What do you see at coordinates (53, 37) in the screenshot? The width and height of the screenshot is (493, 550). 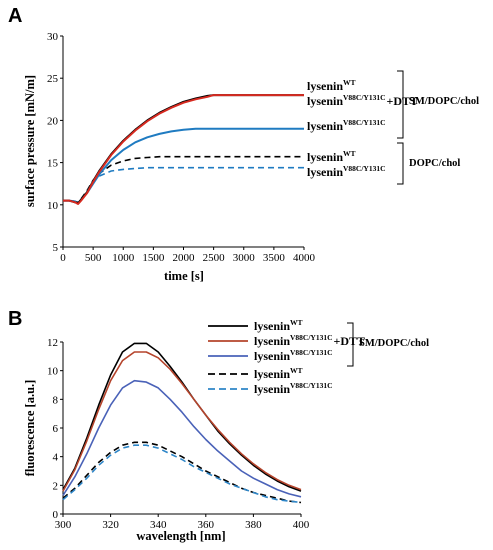 I see `y-tick-label: 30` at bounding box center [53, 37].